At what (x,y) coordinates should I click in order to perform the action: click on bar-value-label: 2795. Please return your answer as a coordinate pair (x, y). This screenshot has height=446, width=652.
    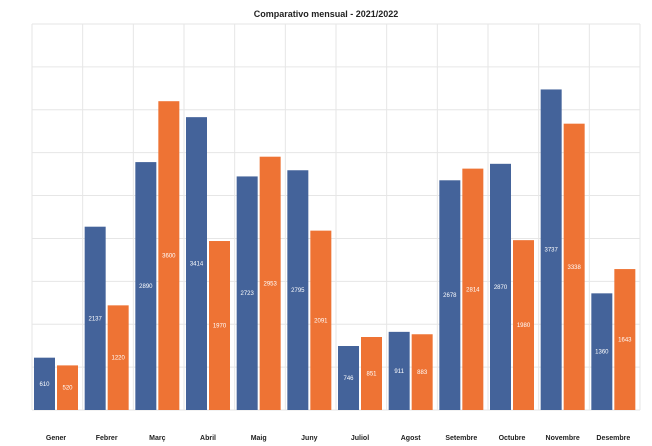
    Looking at the image, I should click on (298, 291).